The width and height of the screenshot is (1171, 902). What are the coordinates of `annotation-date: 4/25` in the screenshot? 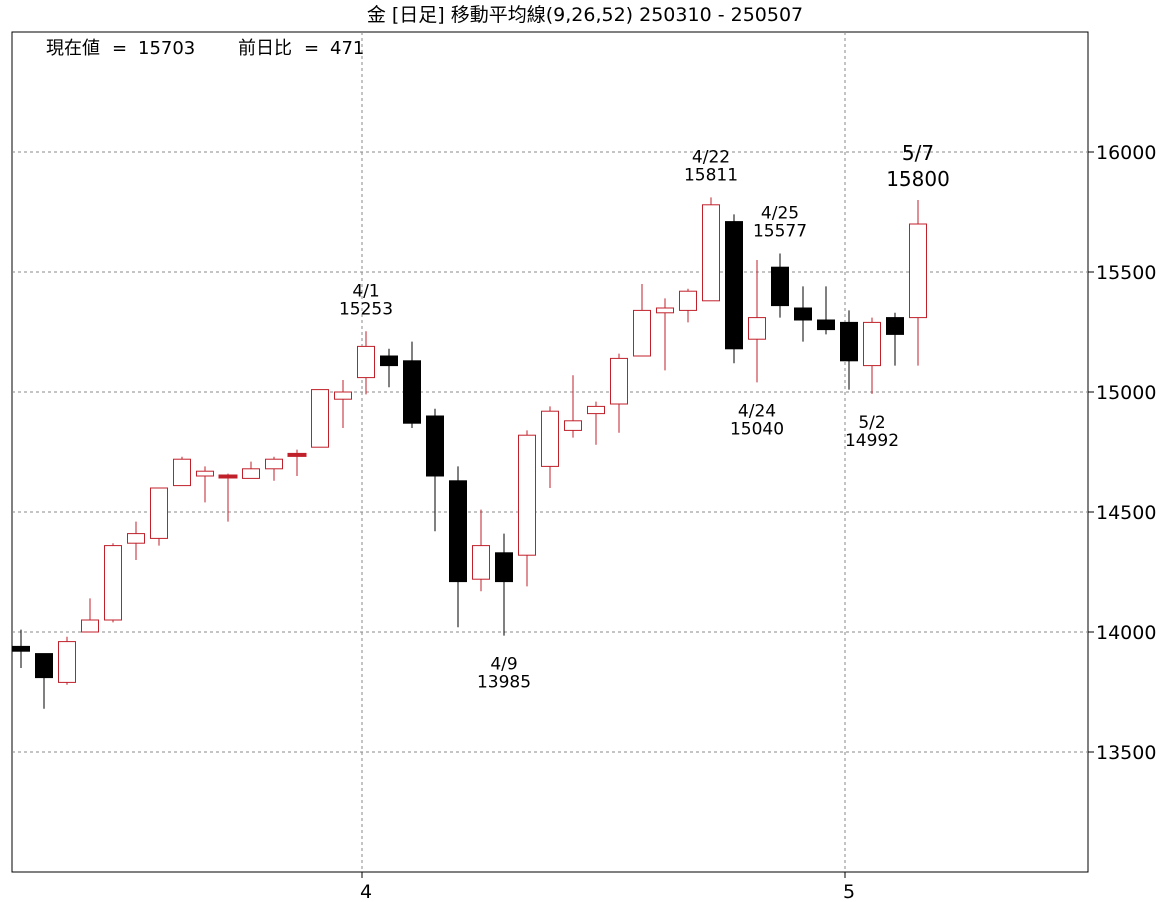 It's located at (780, 214).